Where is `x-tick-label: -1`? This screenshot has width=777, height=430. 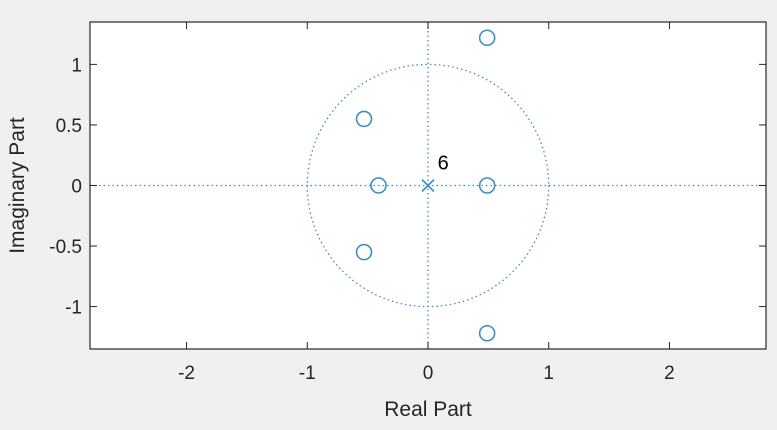 x-tick-label: -1 is located at coordinates (307, 373).